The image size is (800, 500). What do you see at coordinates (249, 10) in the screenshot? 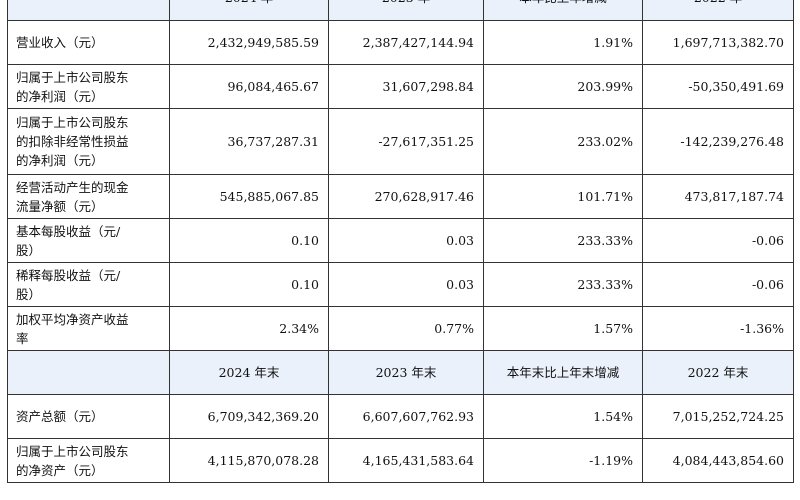
I see `column-header: 2024 年` at bounding box center [249, 10].